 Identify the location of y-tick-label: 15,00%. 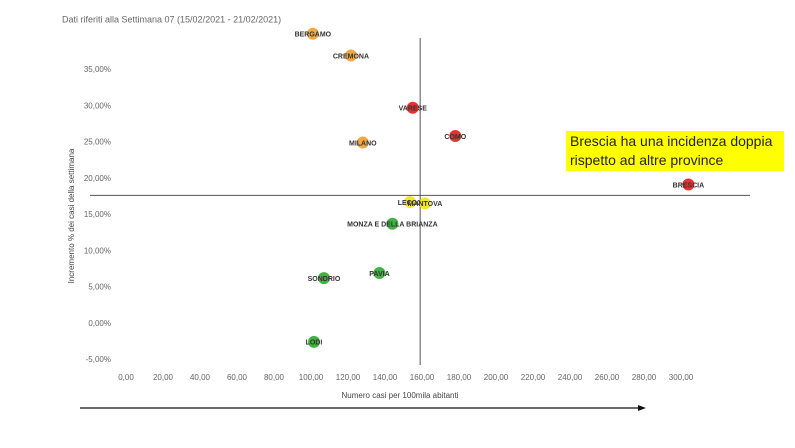
(97, 214).